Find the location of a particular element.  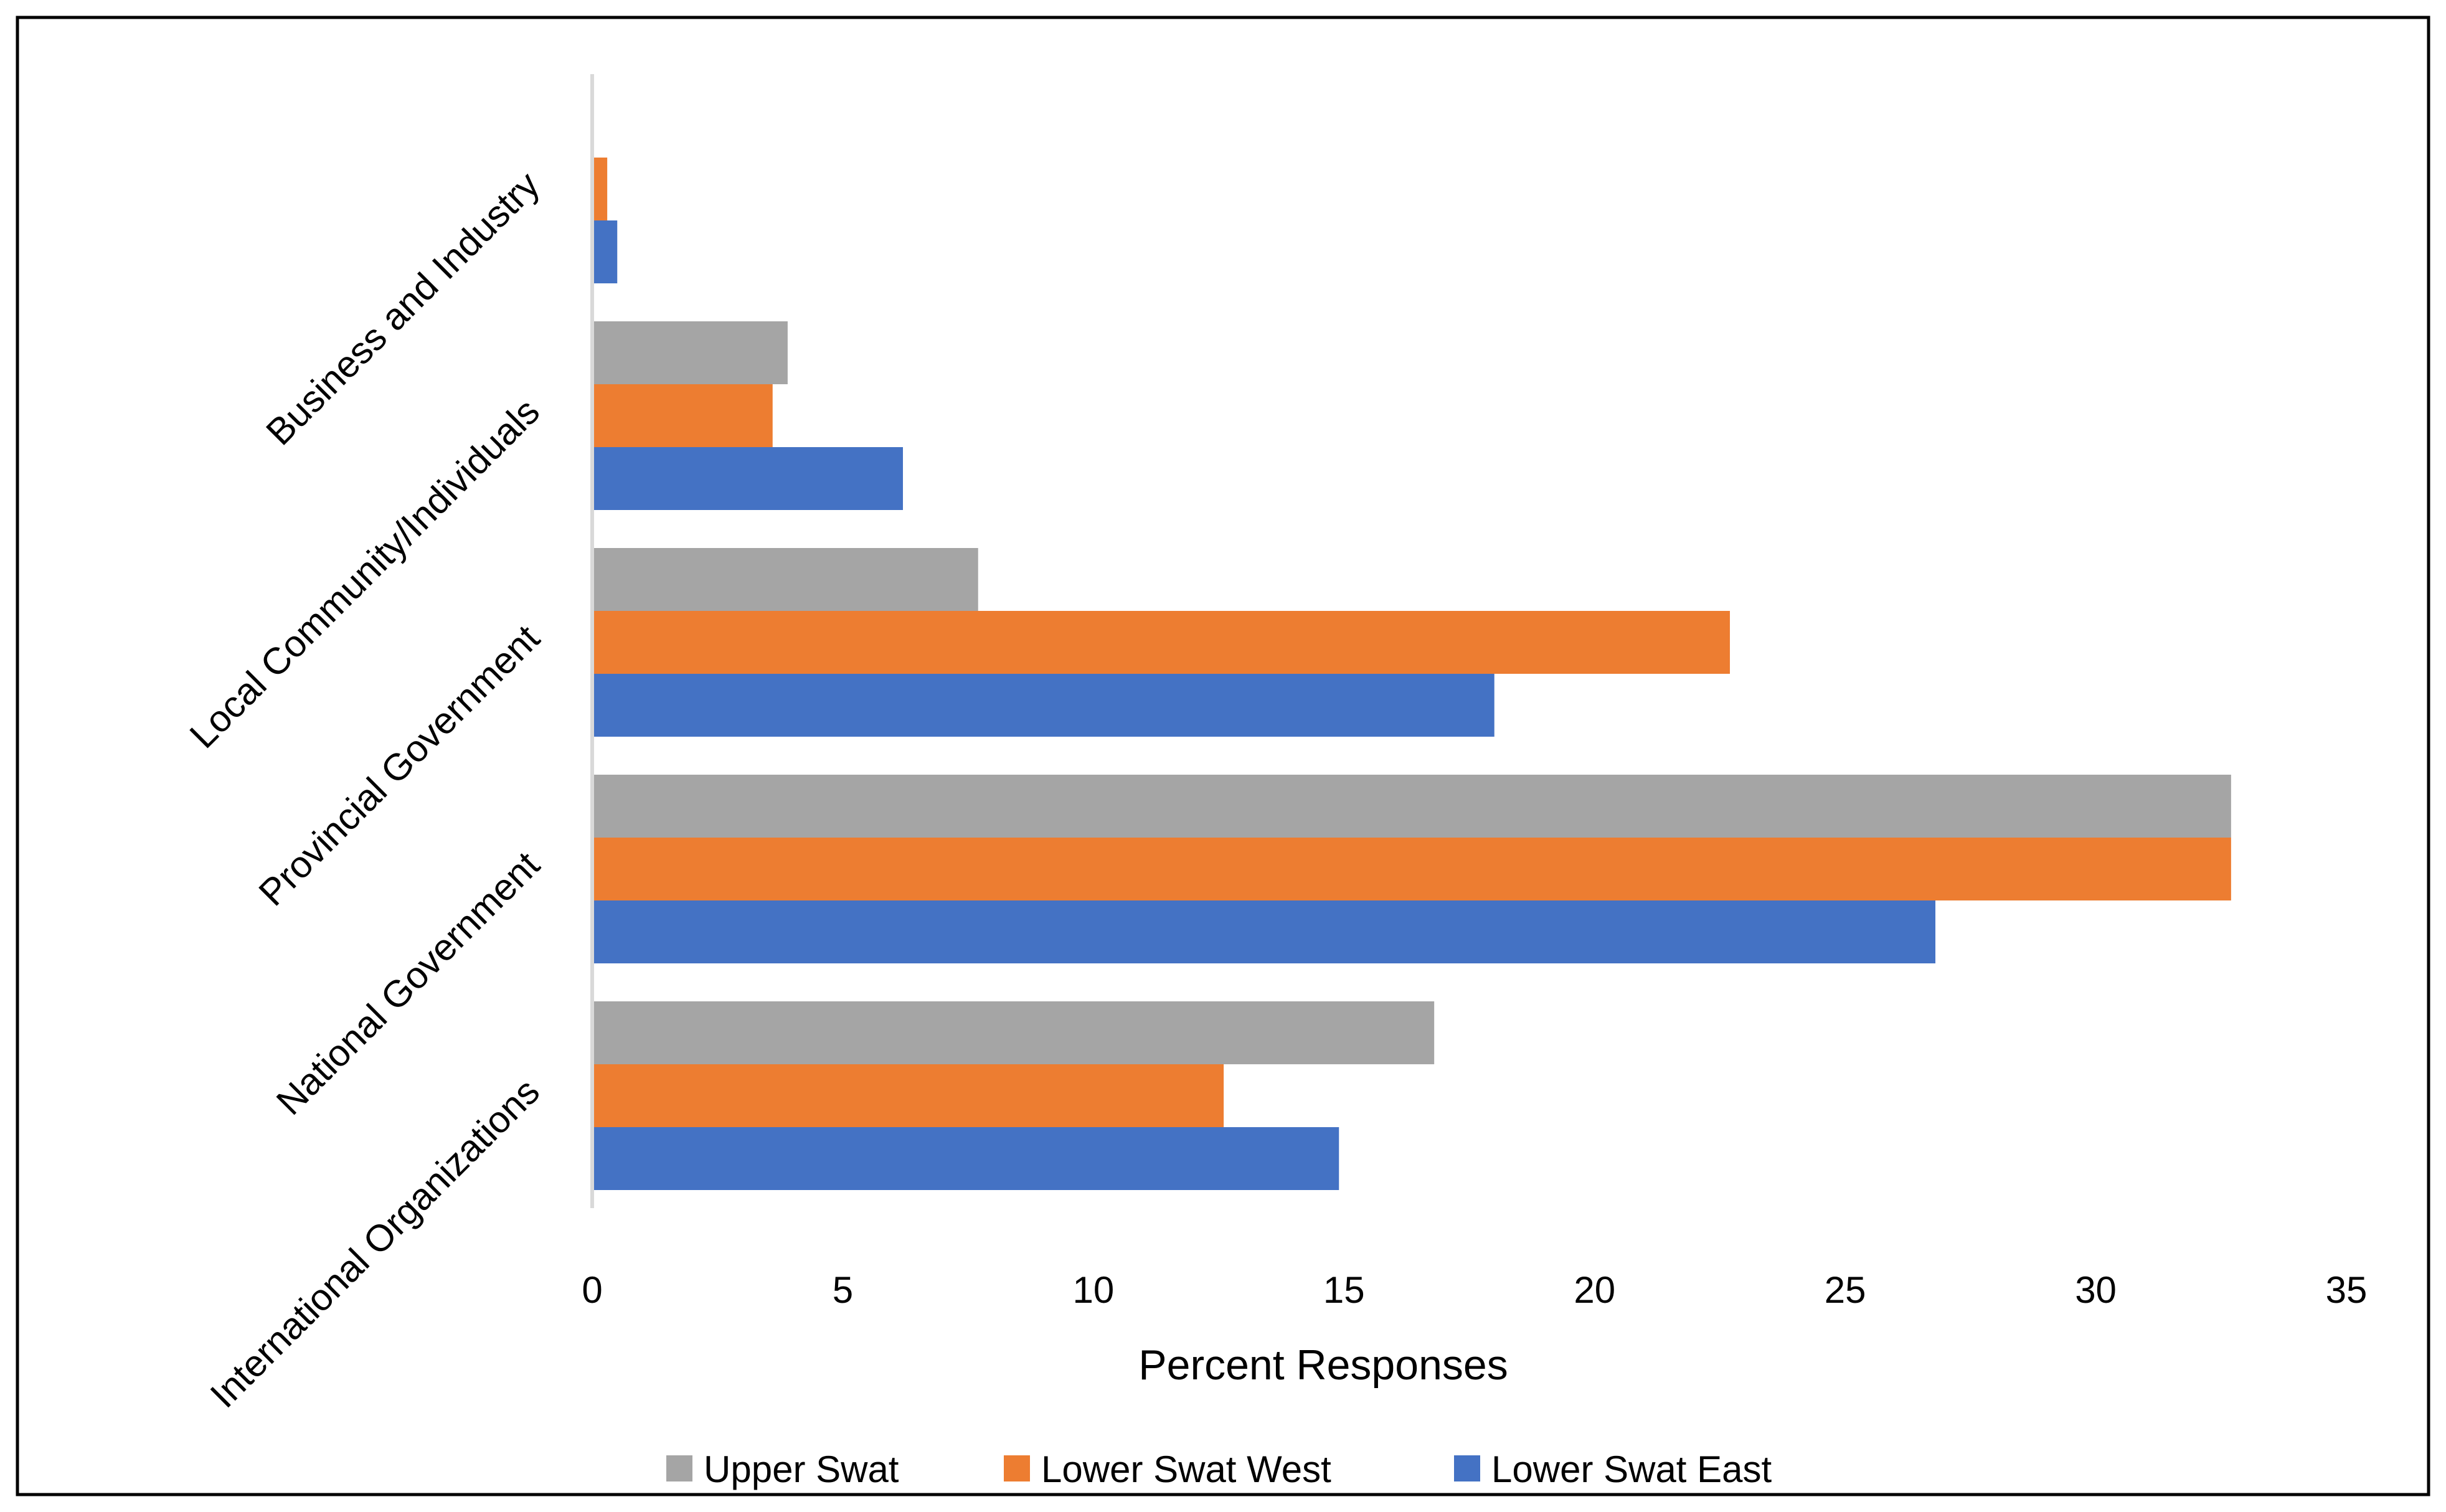

x-tick-label: 25 is located at coordinates (1846, 1290).